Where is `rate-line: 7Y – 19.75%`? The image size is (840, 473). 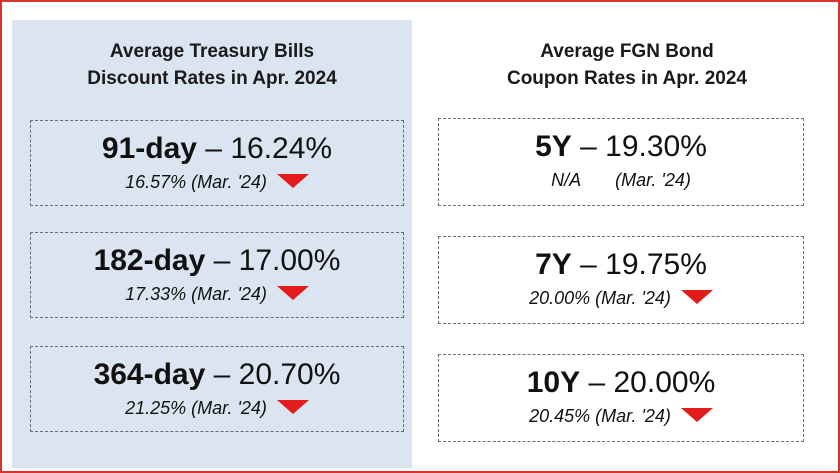
rate-line: 7Y – 19.75% is located at coordinates (621, 265).